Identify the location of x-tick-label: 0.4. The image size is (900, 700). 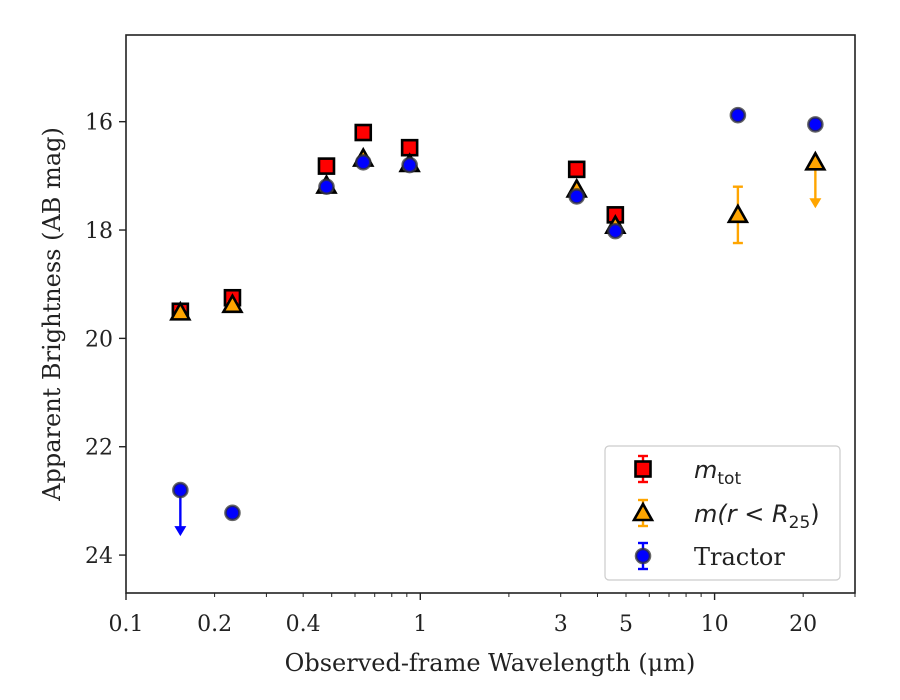
(303, 624).